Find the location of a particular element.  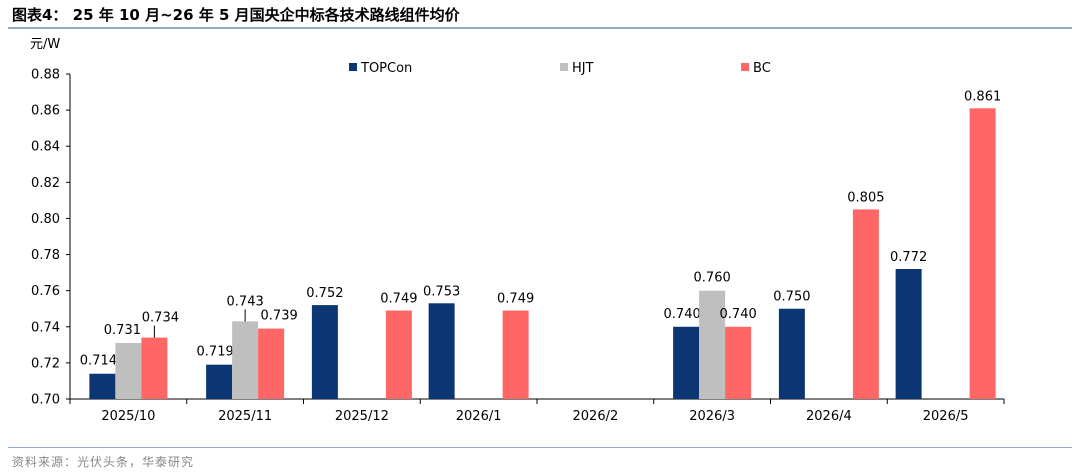

y-tick-label: 0.82 is located at coordinates (45, 183).